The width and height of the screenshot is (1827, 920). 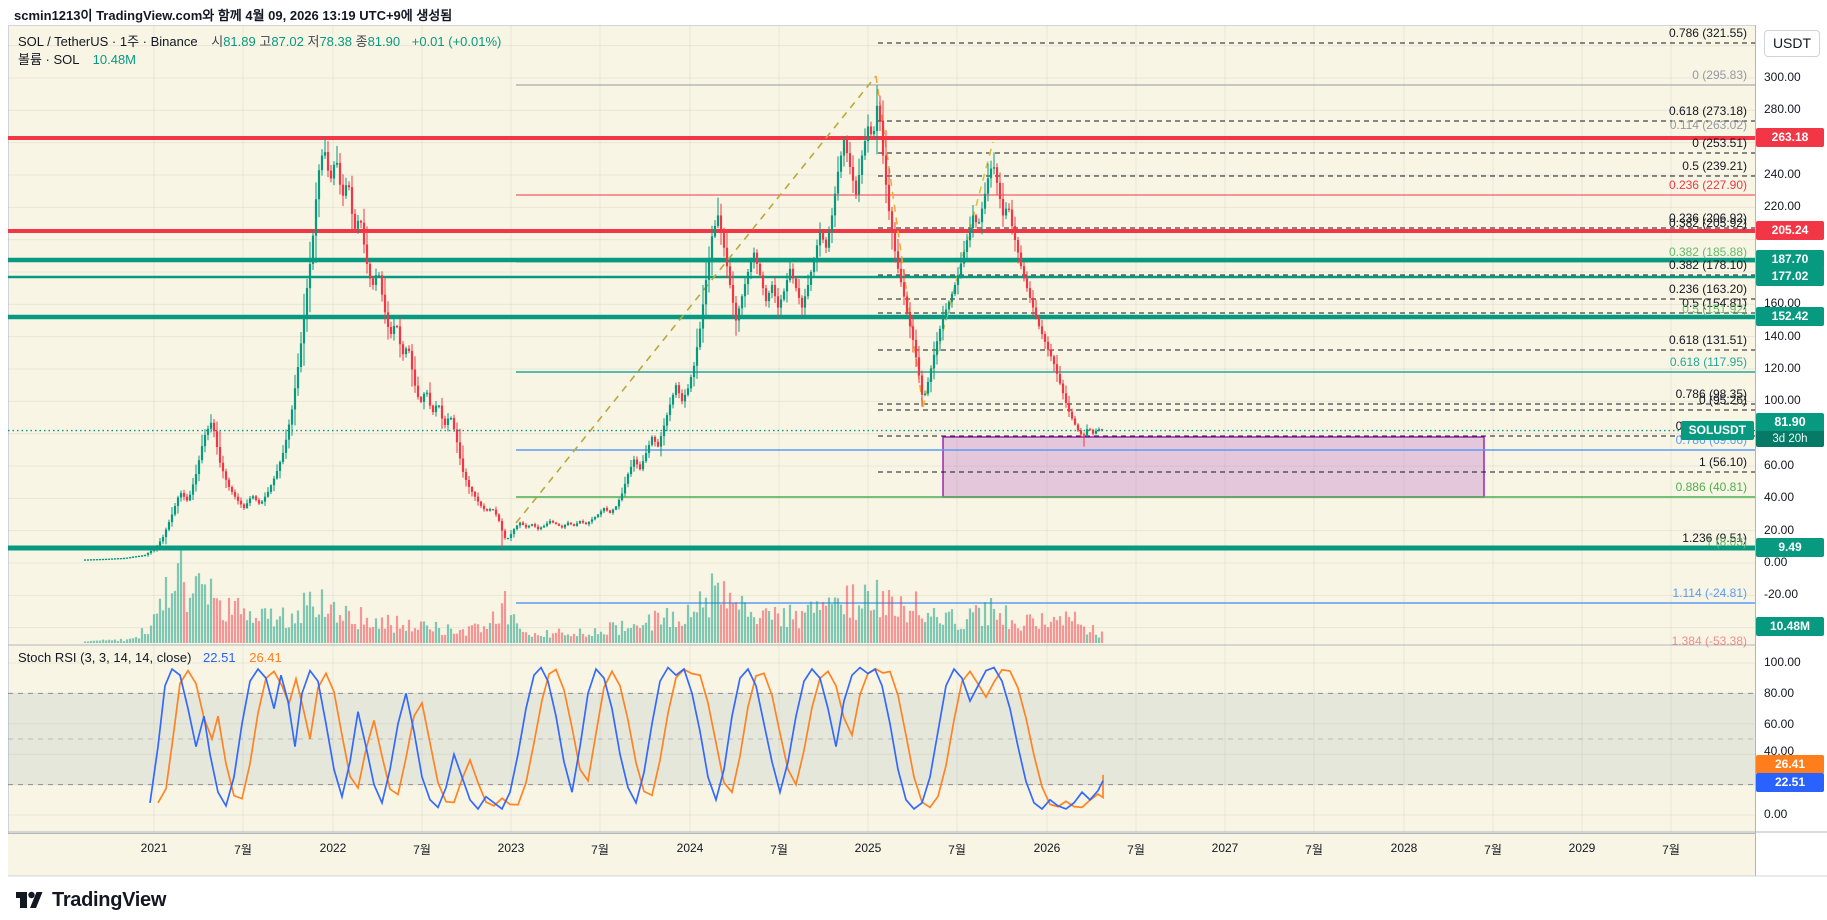 I want to click on price-axis-tick: 140.00, so click(x=1782, y=336).